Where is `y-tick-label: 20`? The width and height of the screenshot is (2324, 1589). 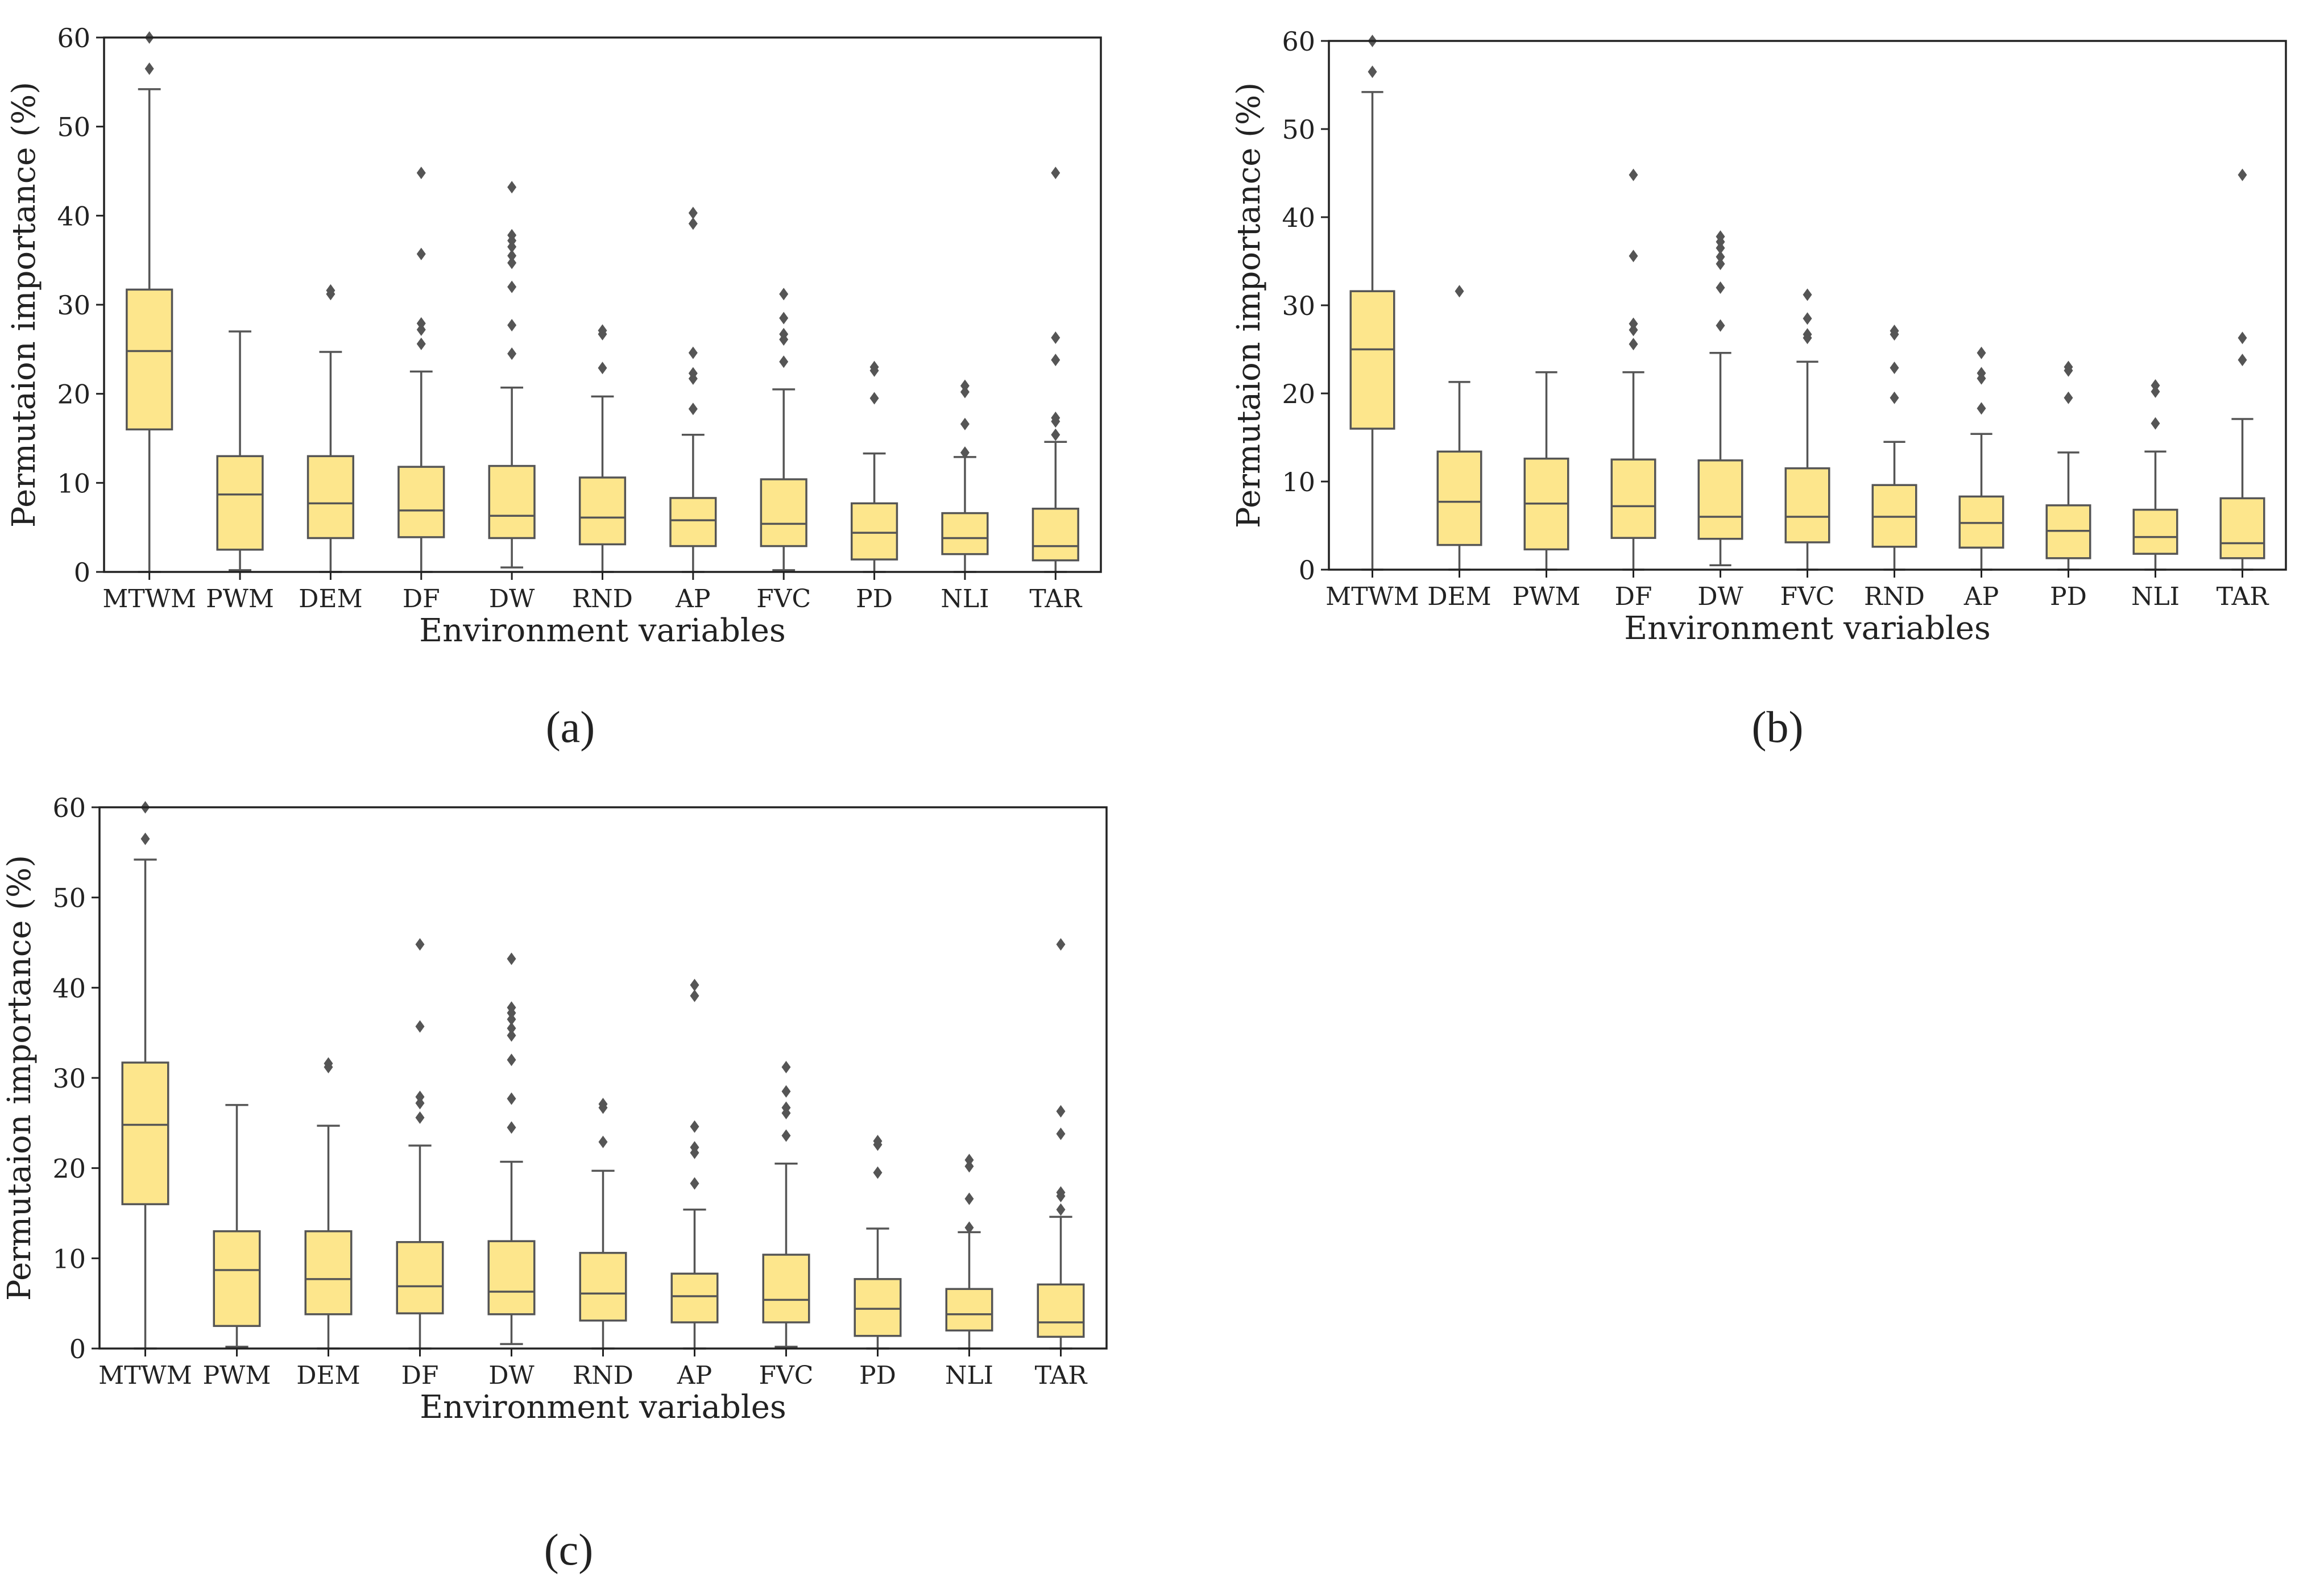
y-tick-label: 20 is located at coordinates (73, 394).